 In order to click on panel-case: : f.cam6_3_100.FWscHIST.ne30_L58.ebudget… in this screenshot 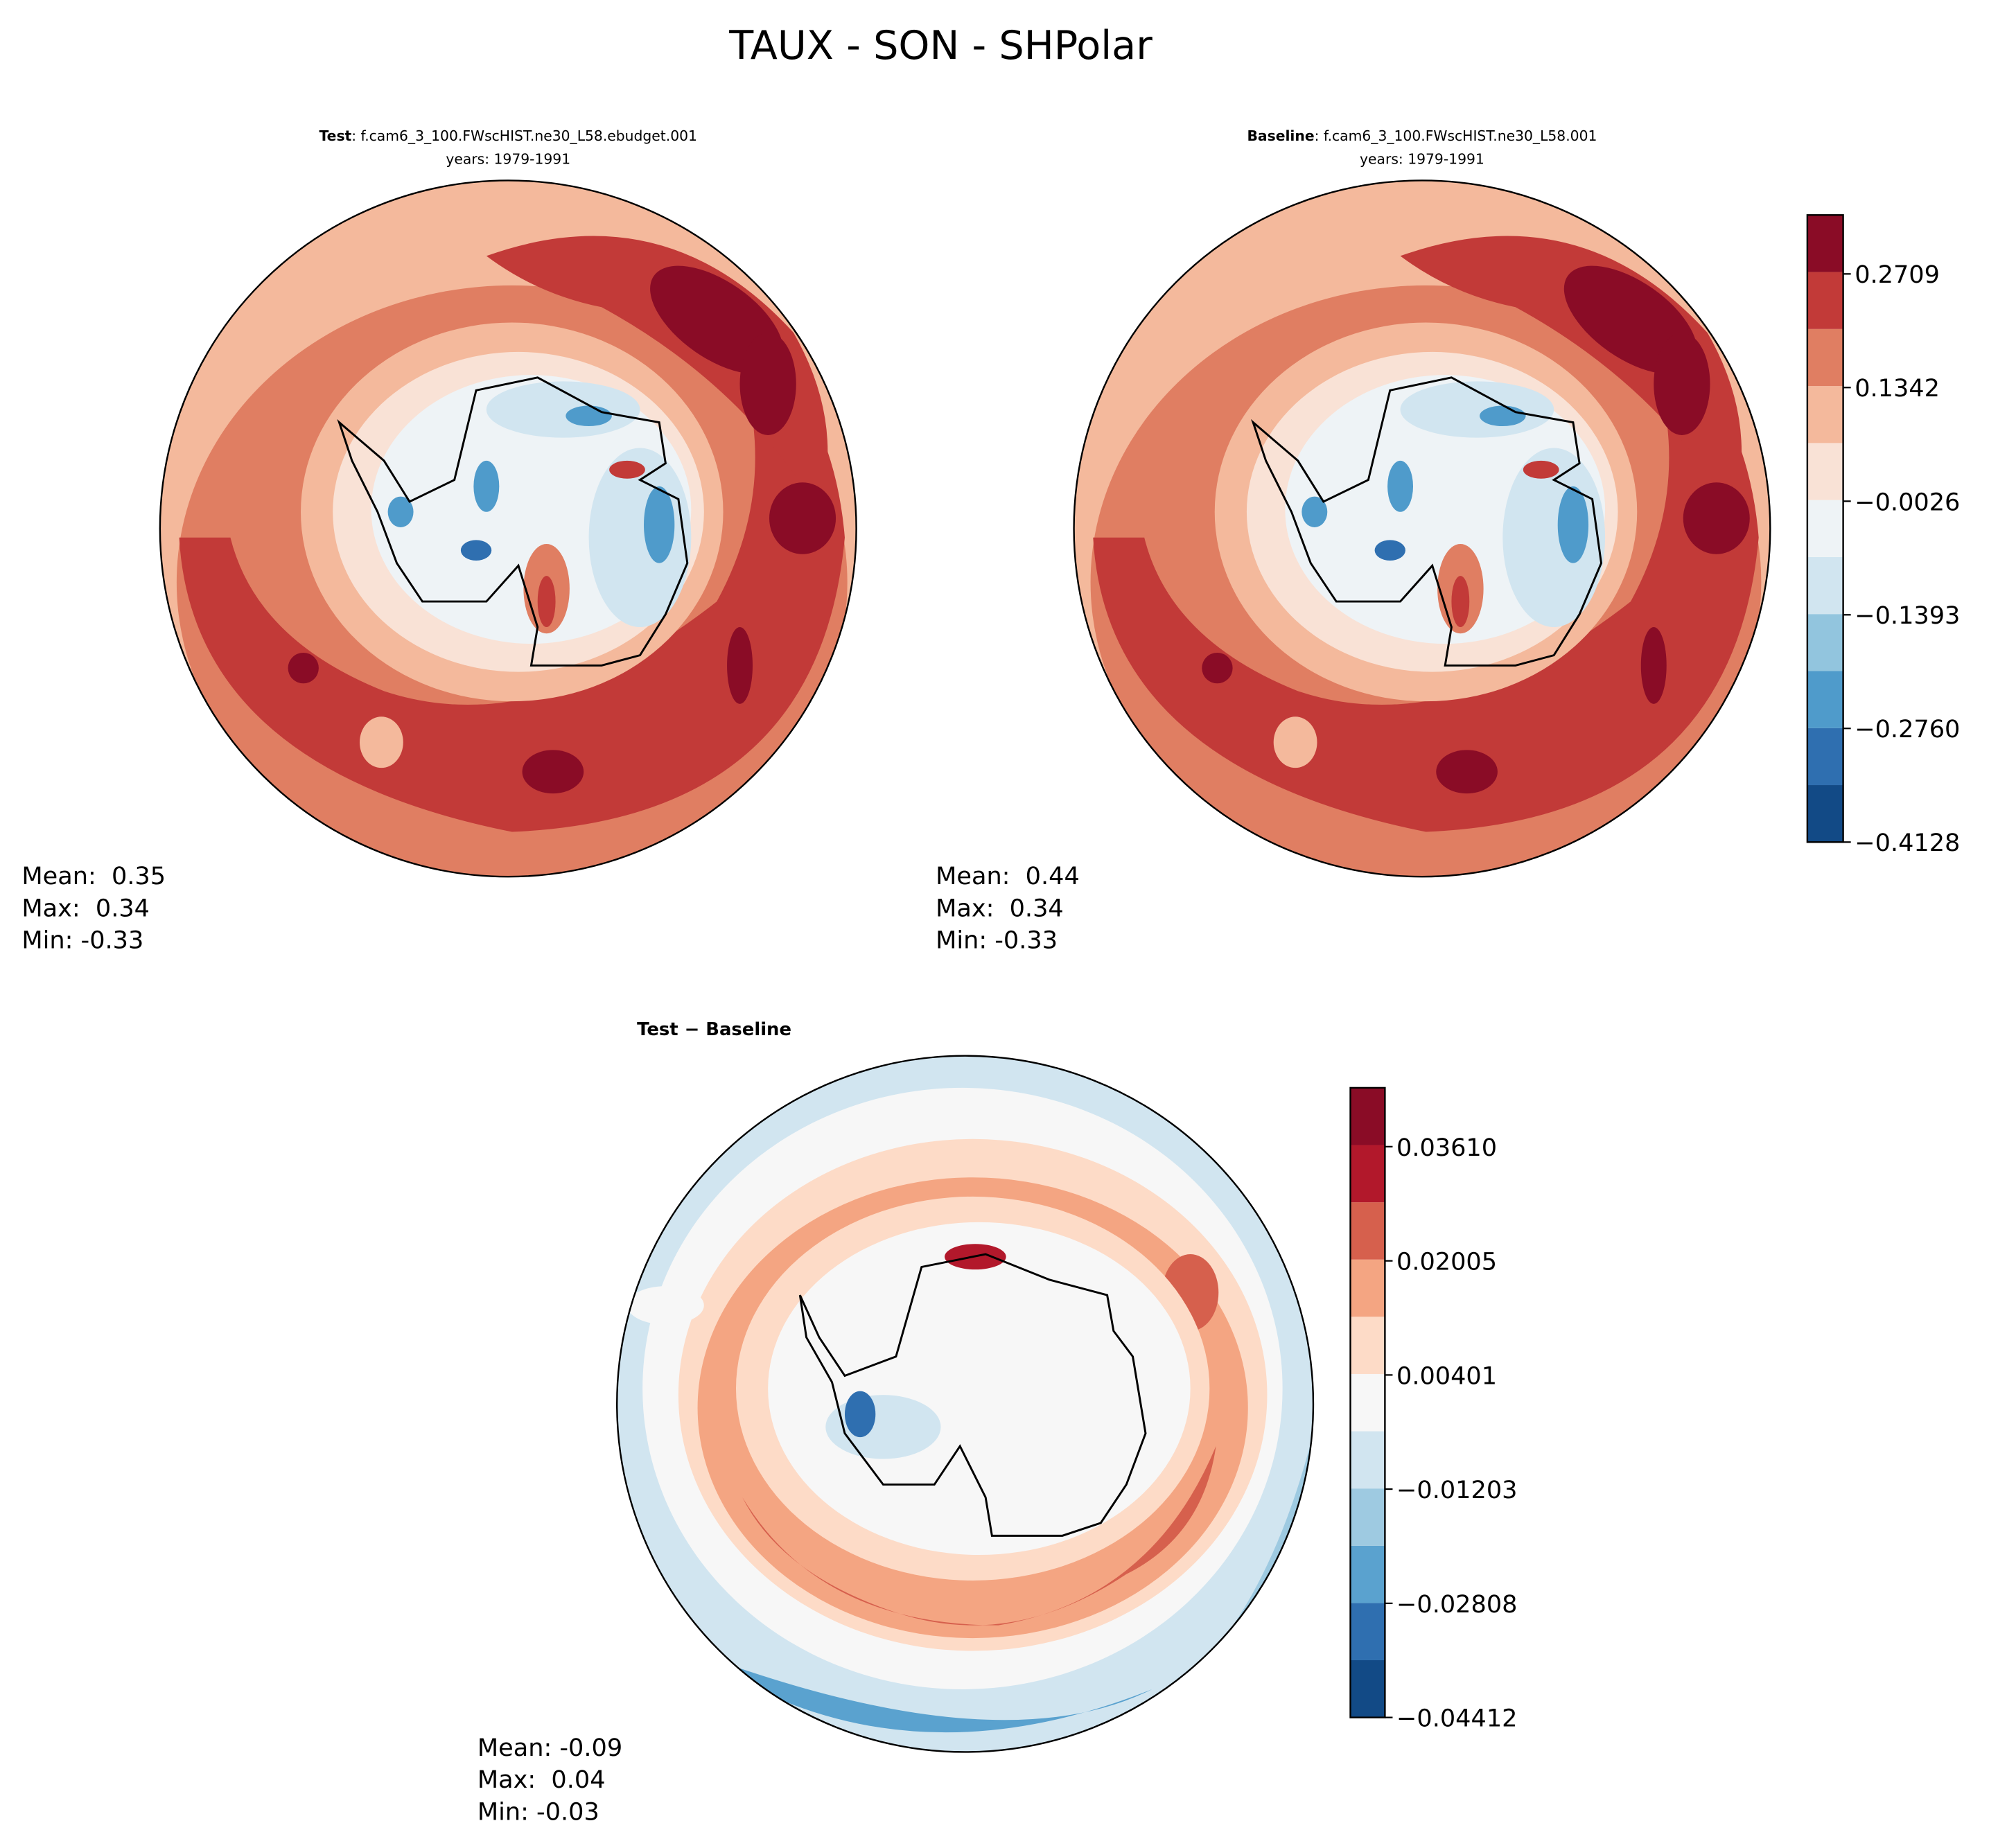, I will do `click(524, 136)`.